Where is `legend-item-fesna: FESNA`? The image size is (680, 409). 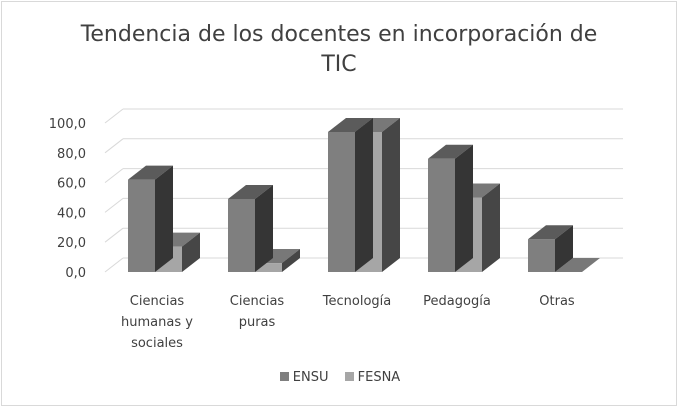
legend-item-fesna: FESNA is located at coordinates (372, 377).